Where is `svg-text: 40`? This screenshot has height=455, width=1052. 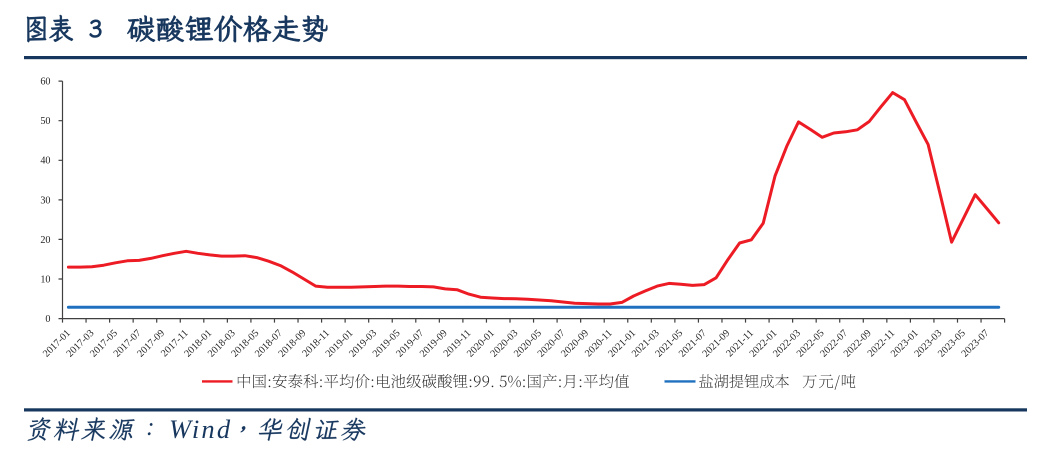
svg-text: 40 is located at coordinates (45, 161).